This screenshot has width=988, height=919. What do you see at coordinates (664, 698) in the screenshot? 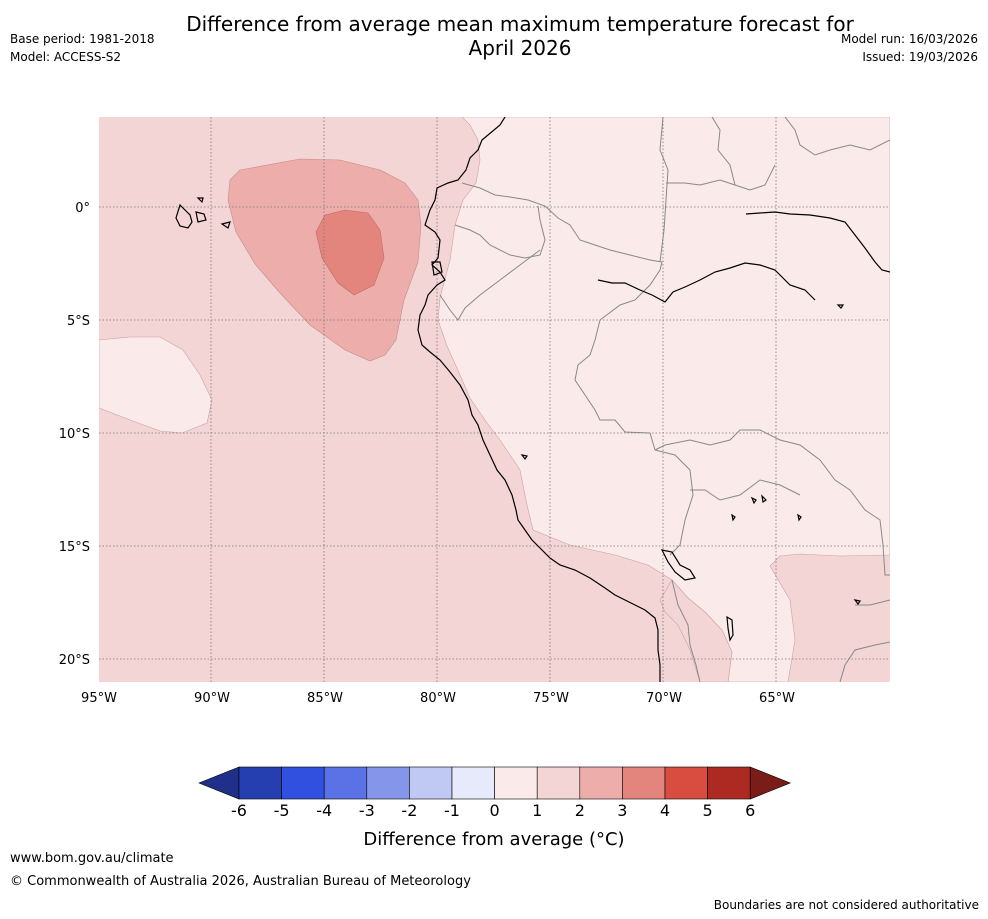
I see `lon-label: 70°W` at bounding box center [664, 698].